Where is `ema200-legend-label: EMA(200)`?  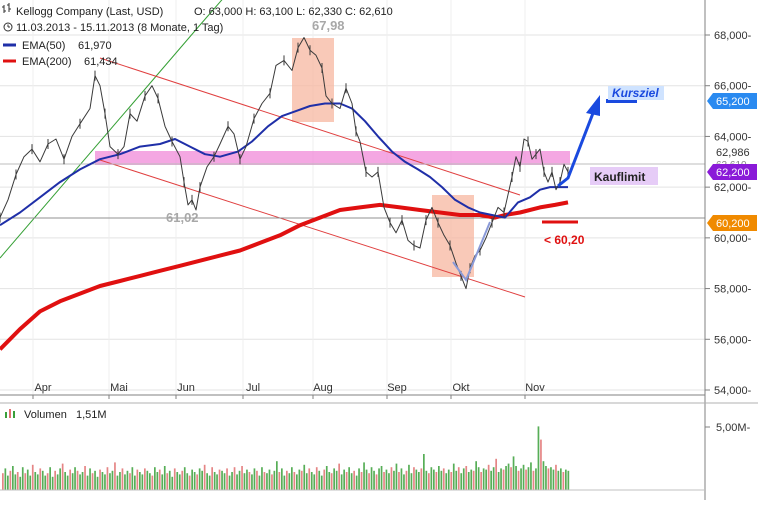
ema200-legend-label: EMA(200) is located at coordinates (47, 62).